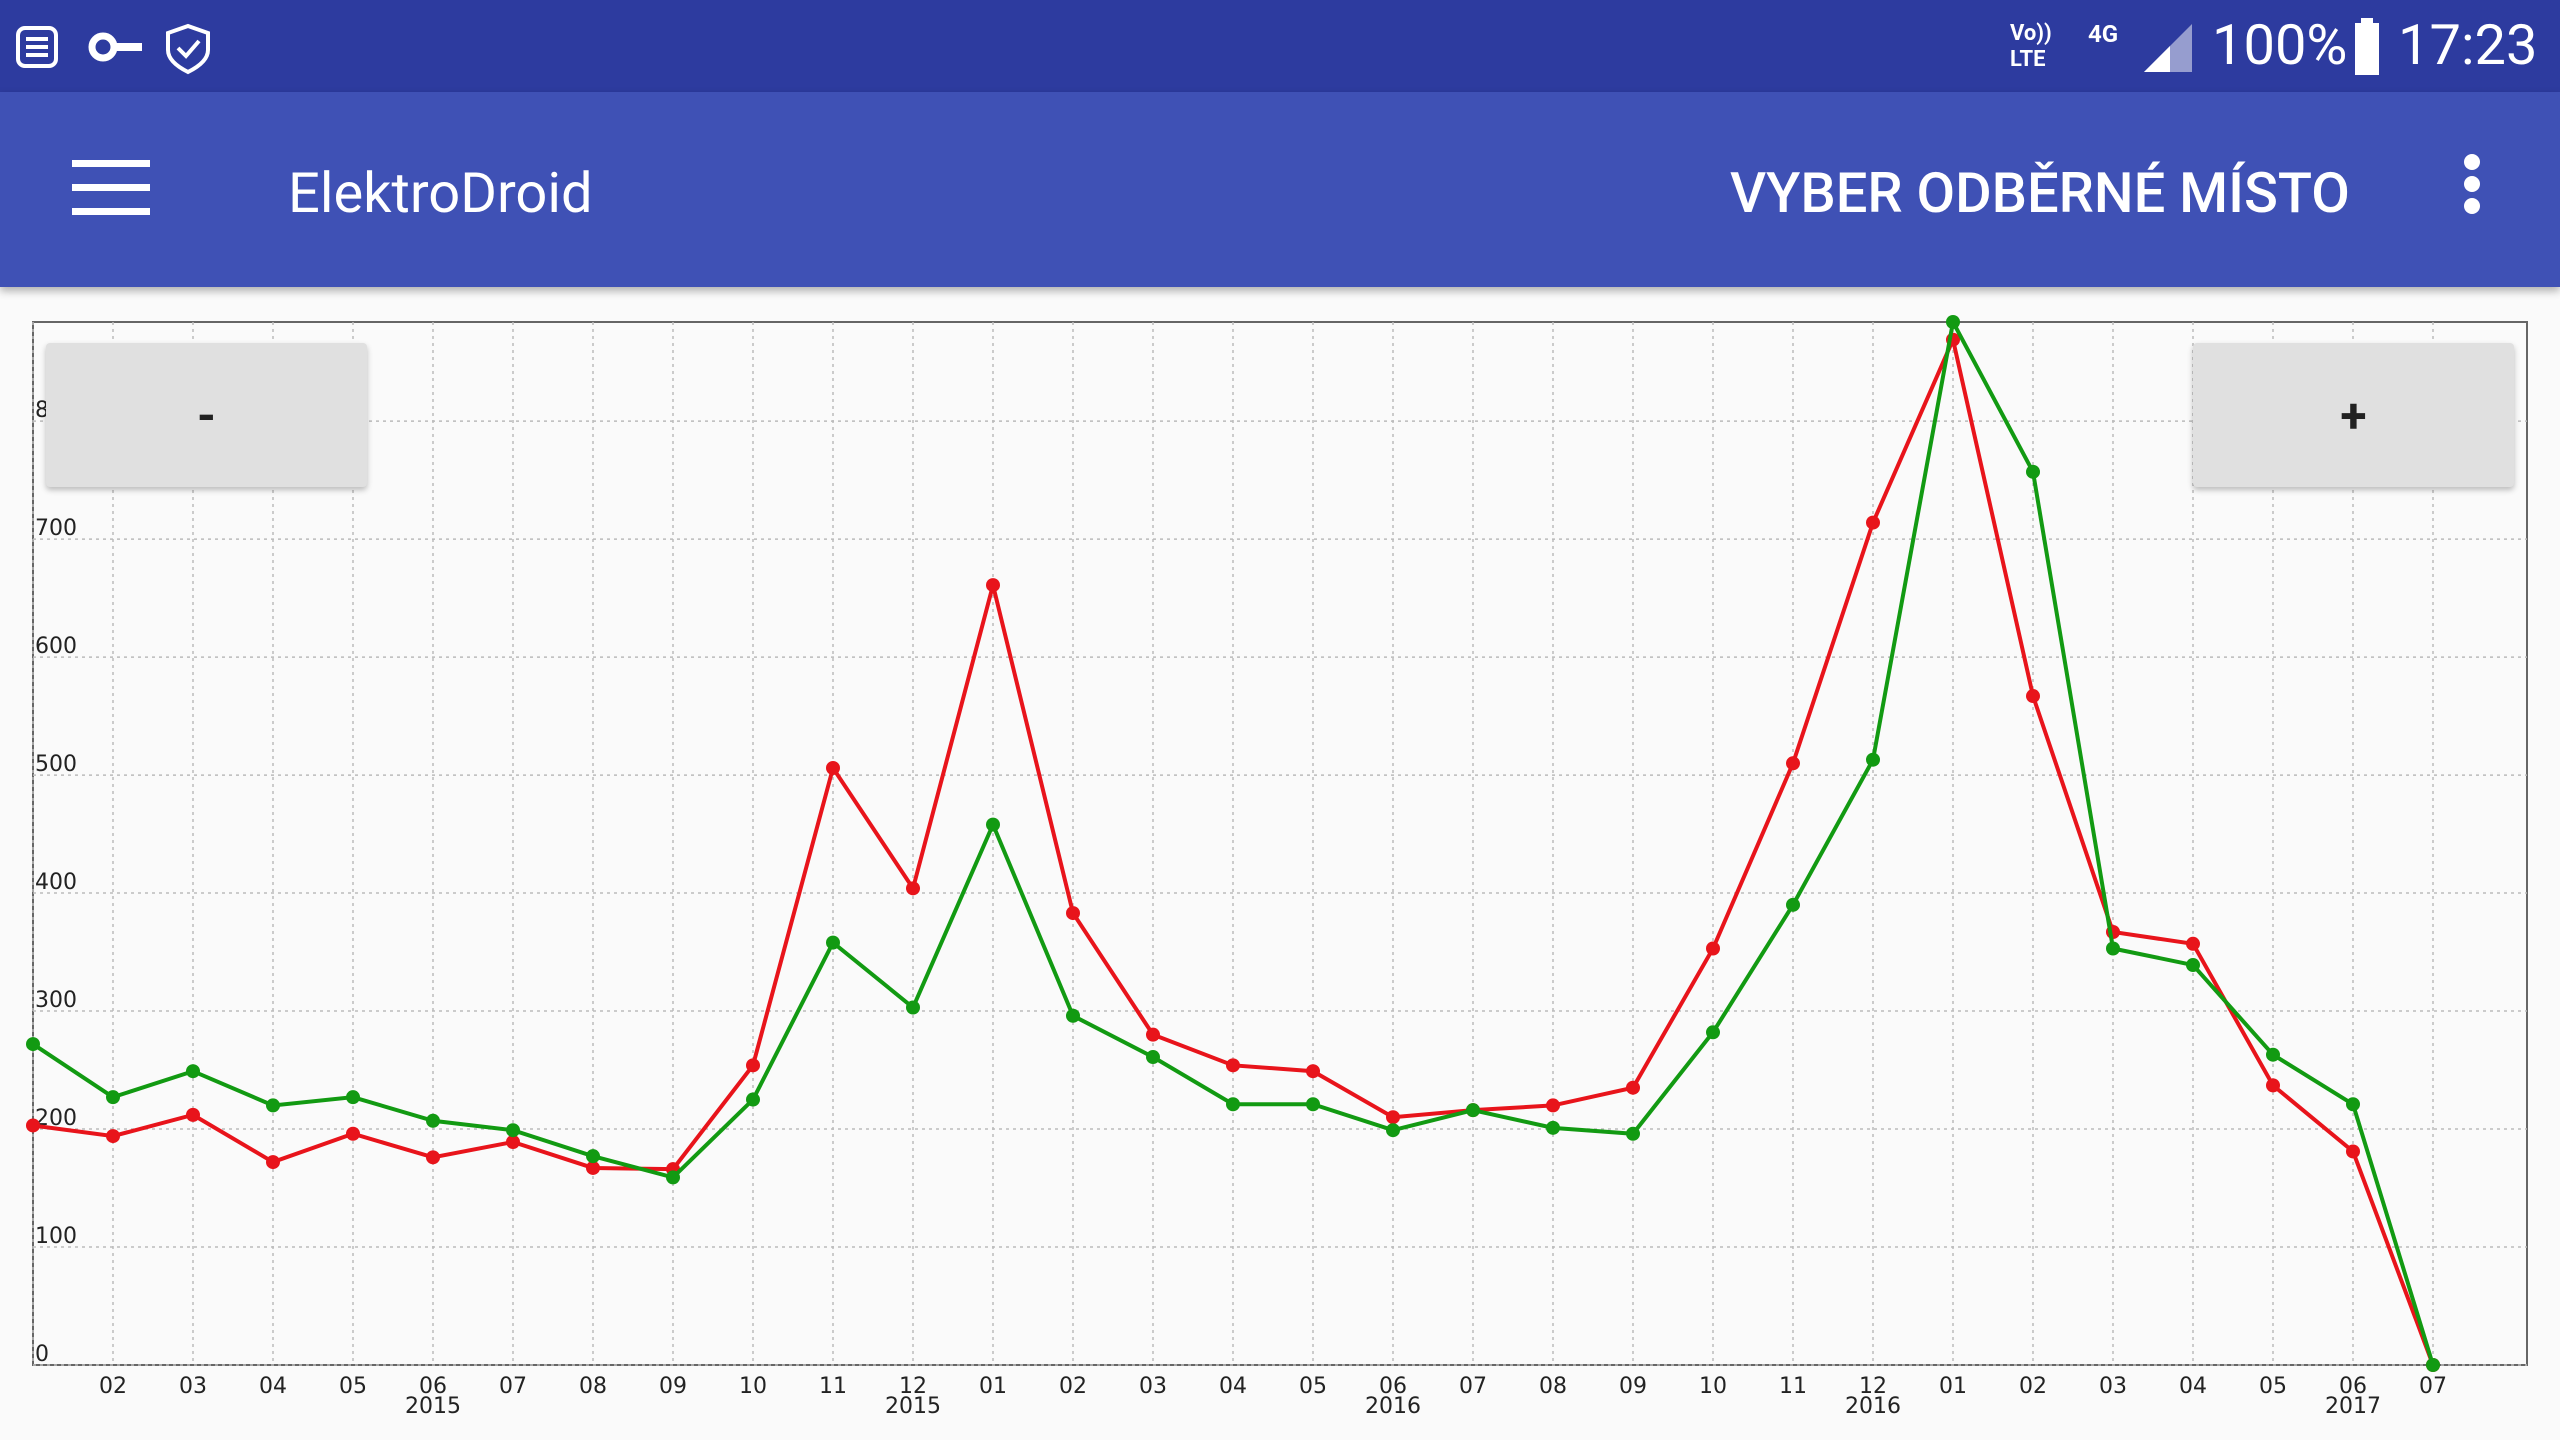 This screenshot has height=1440, width=2560. Describe the element at coordinates (2028, 59) in the screenshot. I see `lte-label: LTE` at that location.